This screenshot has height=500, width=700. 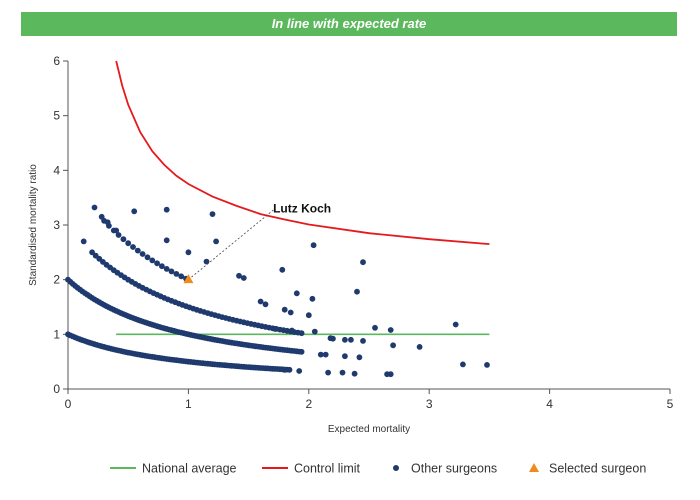 What do you see at coordinates (429, 404) in the screenshot?
I see `x-tick-label: 3` at bounding box center [429, 404].